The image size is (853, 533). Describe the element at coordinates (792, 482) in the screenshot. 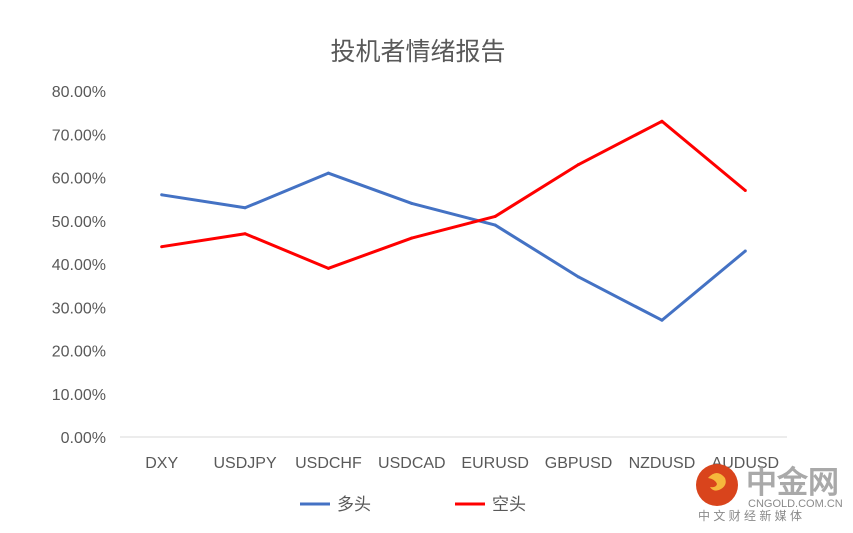

I see `watermark-brand: 中金网` at that location.